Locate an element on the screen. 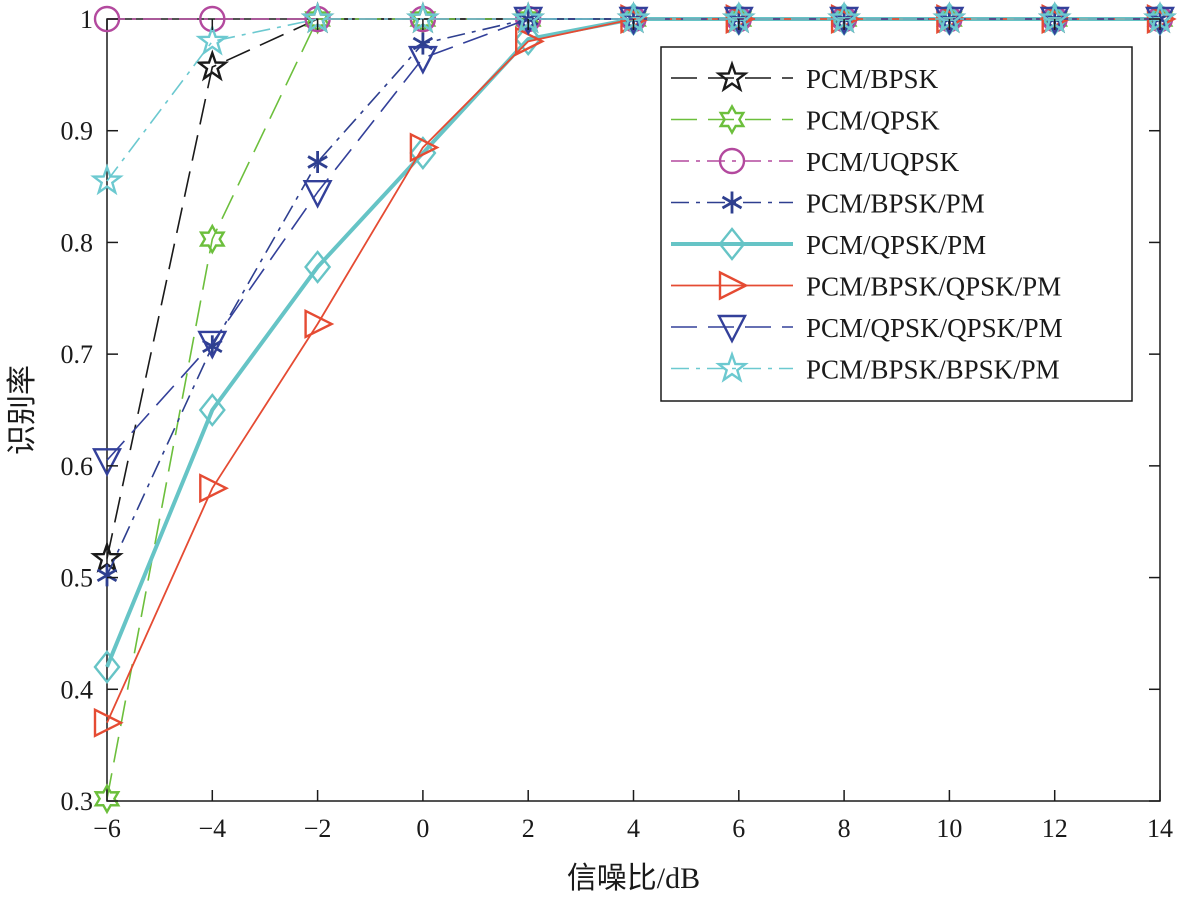 The height and width of the screenshot is (903, 1180). x-tick-label: 2 is located at coordinates (528, 828).